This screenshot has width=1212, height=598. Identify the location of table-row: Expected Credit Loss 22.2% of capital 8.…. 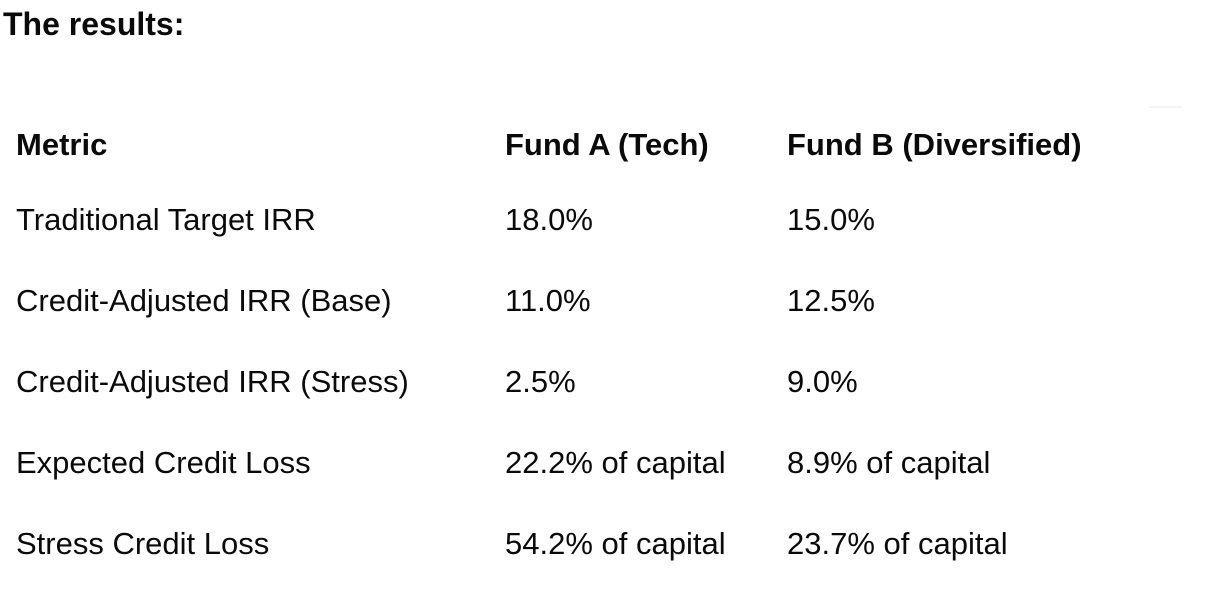
(606, 484).